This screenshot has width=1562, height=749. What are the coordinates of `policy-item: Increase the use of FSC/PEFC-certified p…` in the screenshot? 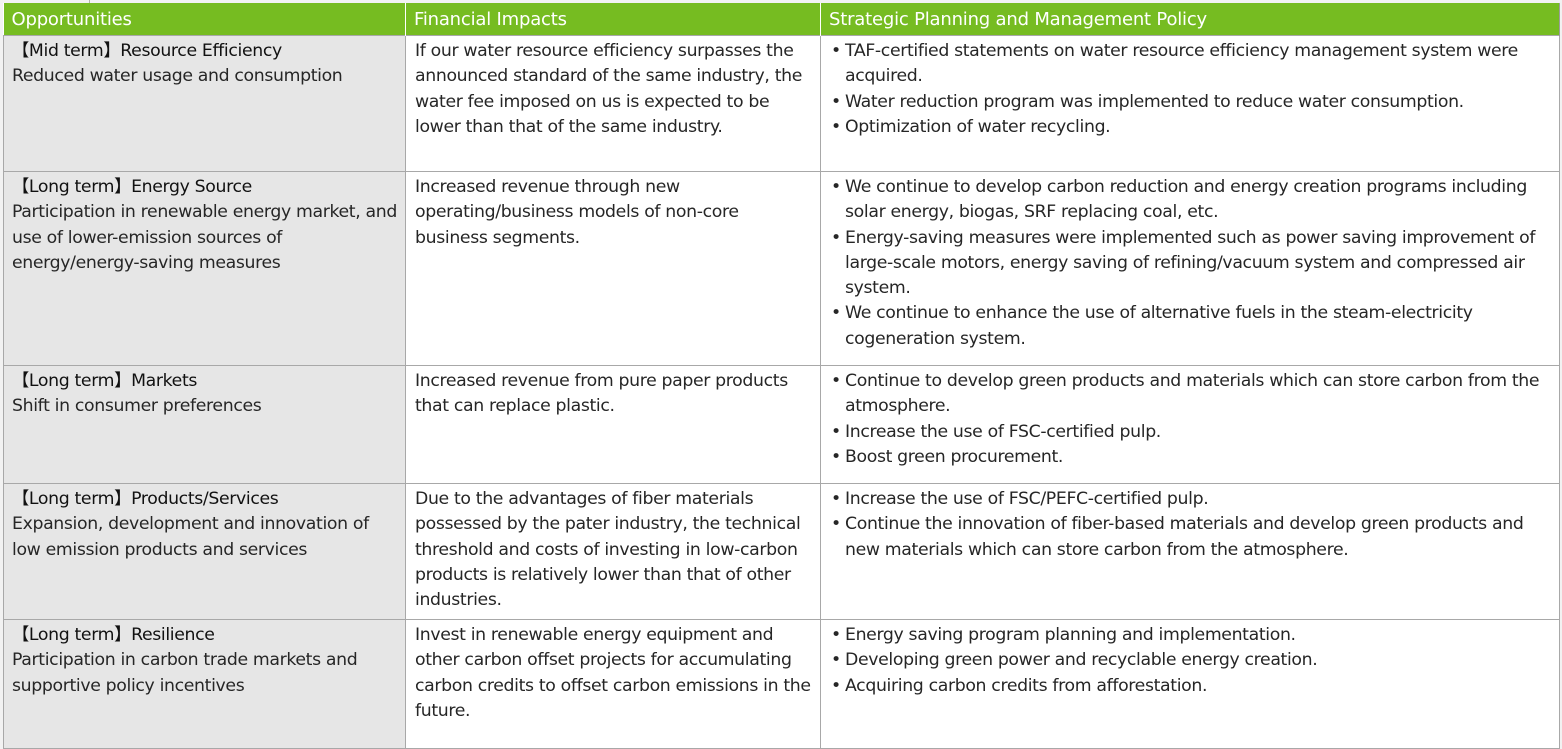 It's located at (1191, 500).